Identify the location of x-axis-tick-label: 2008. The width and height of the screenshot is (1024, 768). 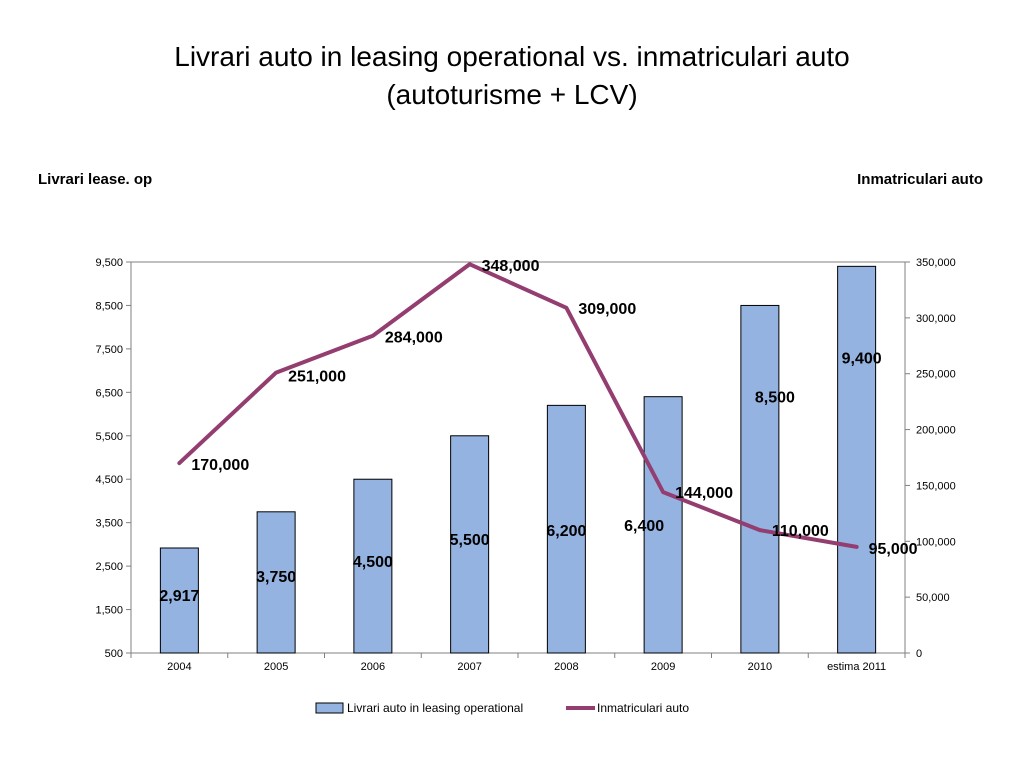
(566, 667).